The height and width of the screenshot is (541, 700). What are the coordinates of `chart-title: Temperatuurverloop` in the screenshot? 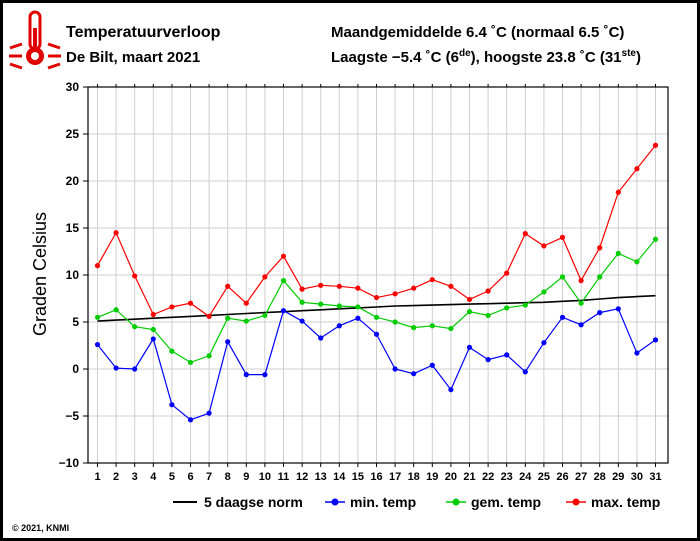 It's located at (143, 32).